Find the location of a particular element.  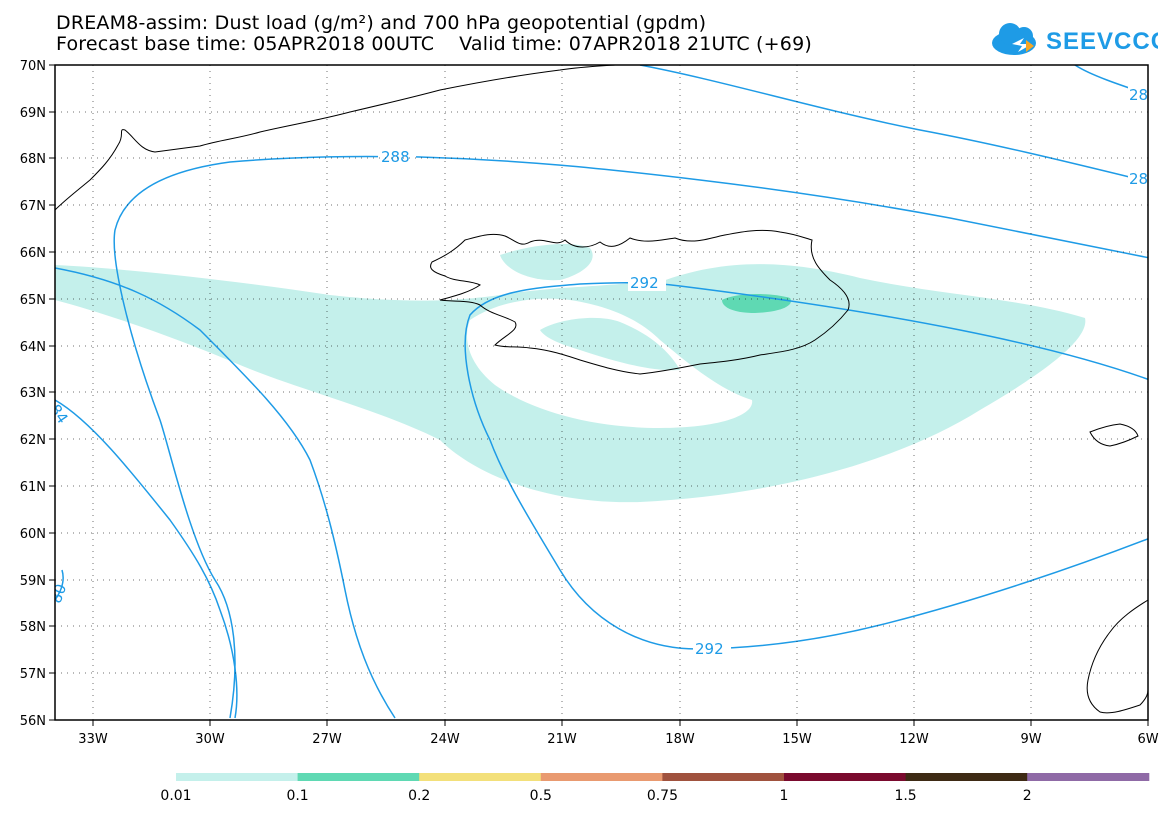

contour-label-80: 80 is located at coordinates (58, 593).